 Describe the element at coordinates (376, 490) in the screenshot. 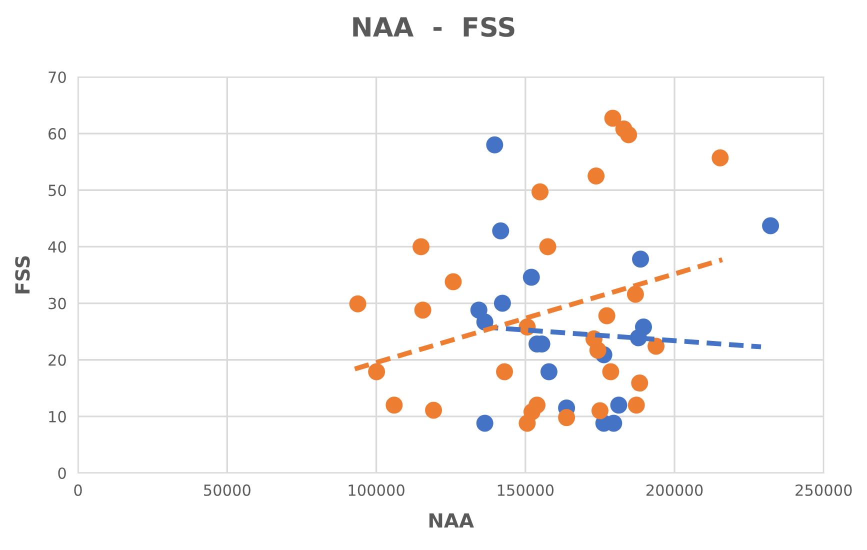

I see `x-tick-label: 100000` at that location.